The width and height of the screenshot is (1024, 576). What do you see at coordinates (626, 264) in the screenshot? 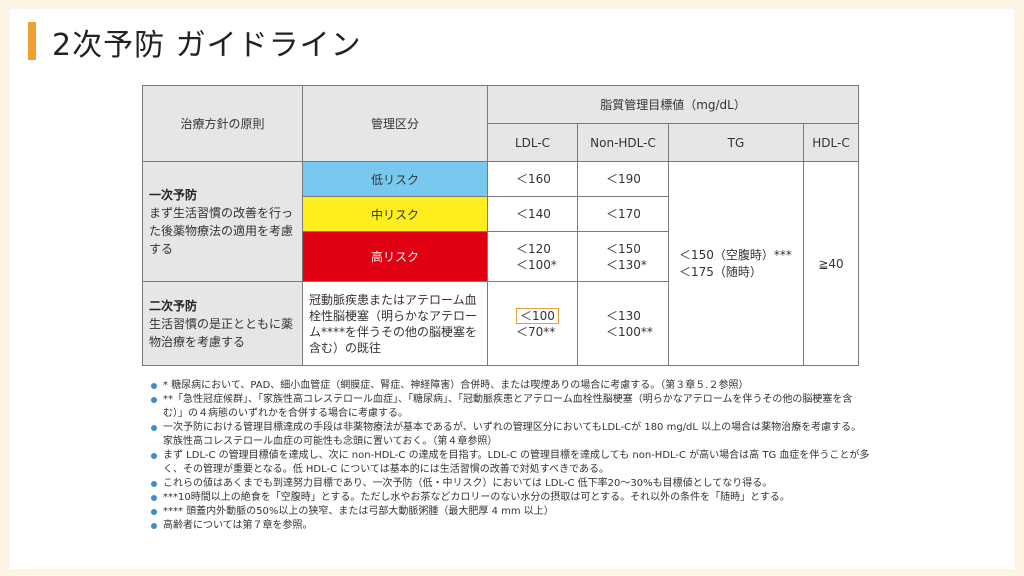
I see `high-nonhdl-alt: ＜130*` at bounding box center [626, 264].